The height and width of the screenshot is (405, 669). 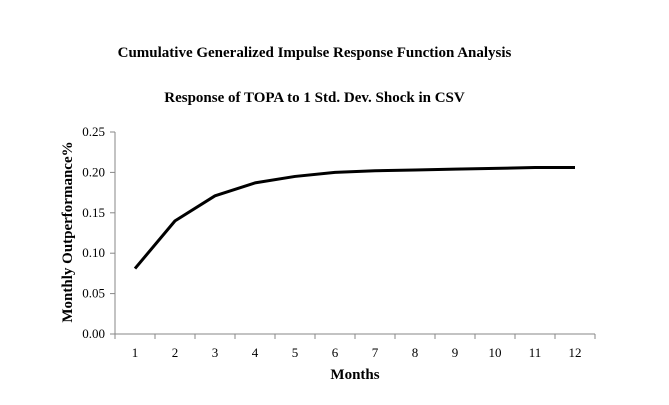 I want to click on x-axis-title: Months, so click(x=354, y=375).